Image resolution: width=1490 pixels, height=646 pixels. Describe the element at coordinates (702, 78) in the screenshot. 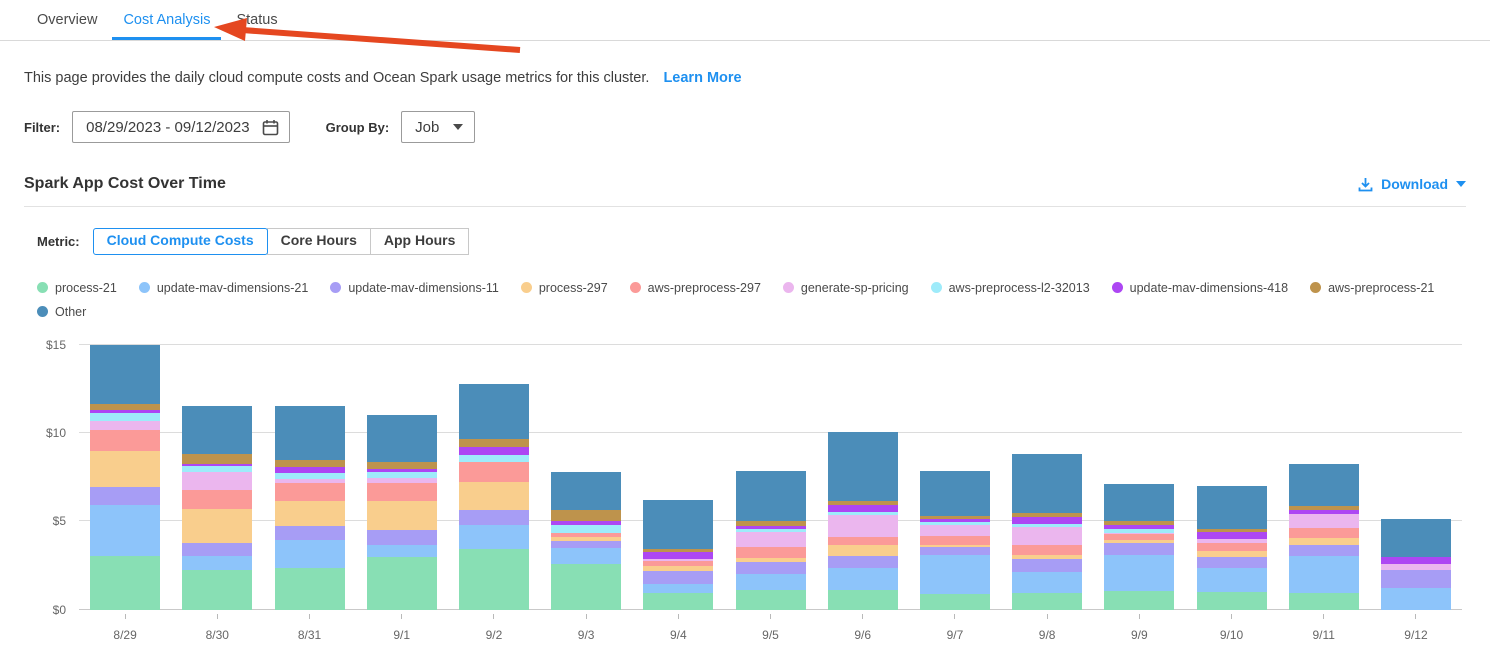

I see `learn-more-link: Learn More` at that location.